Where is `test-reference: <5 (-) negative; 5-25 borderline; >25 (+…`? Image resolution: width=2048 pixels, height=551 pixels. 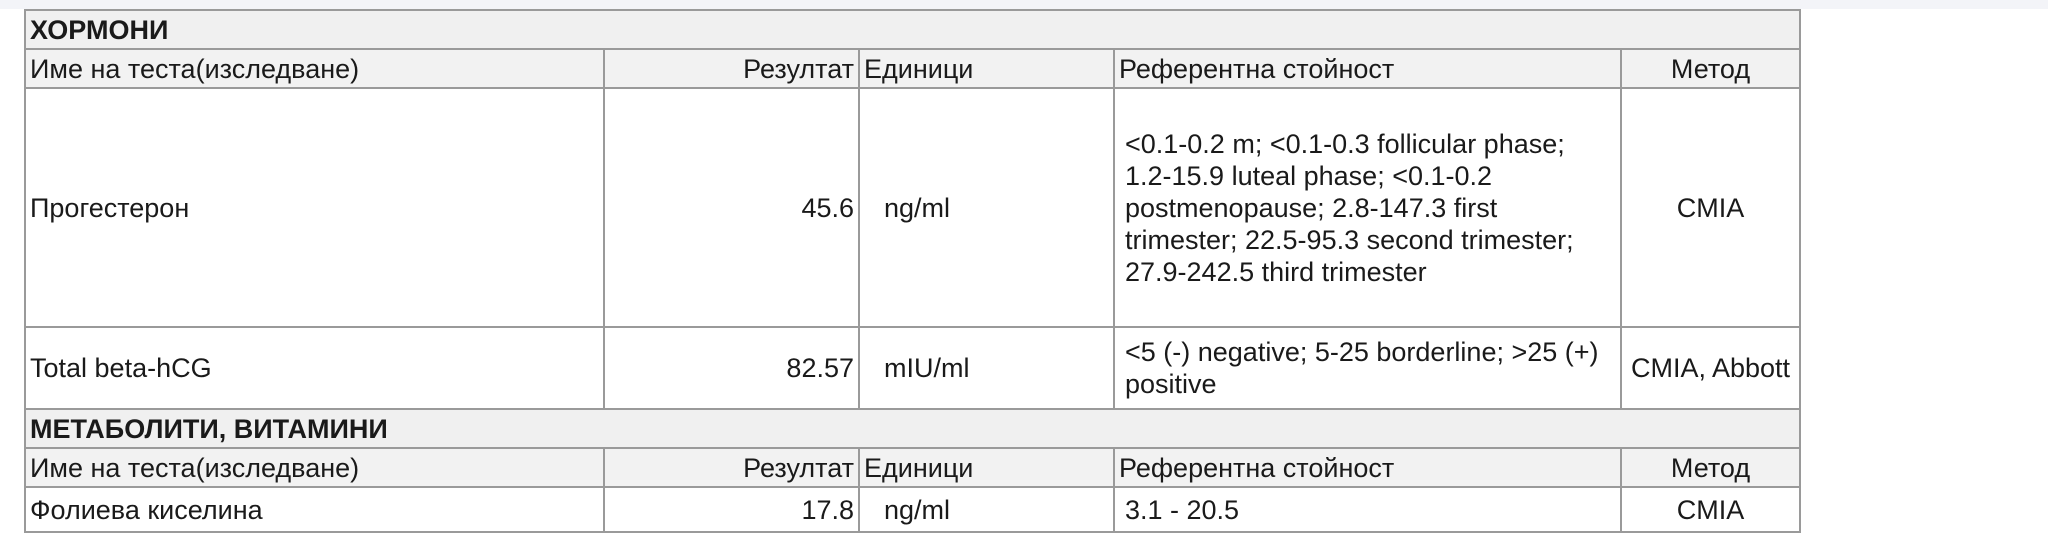
test-reference: <5 (-) negative; 5-25 borderline; >25 (+… is located at coordinates (1367, 368).